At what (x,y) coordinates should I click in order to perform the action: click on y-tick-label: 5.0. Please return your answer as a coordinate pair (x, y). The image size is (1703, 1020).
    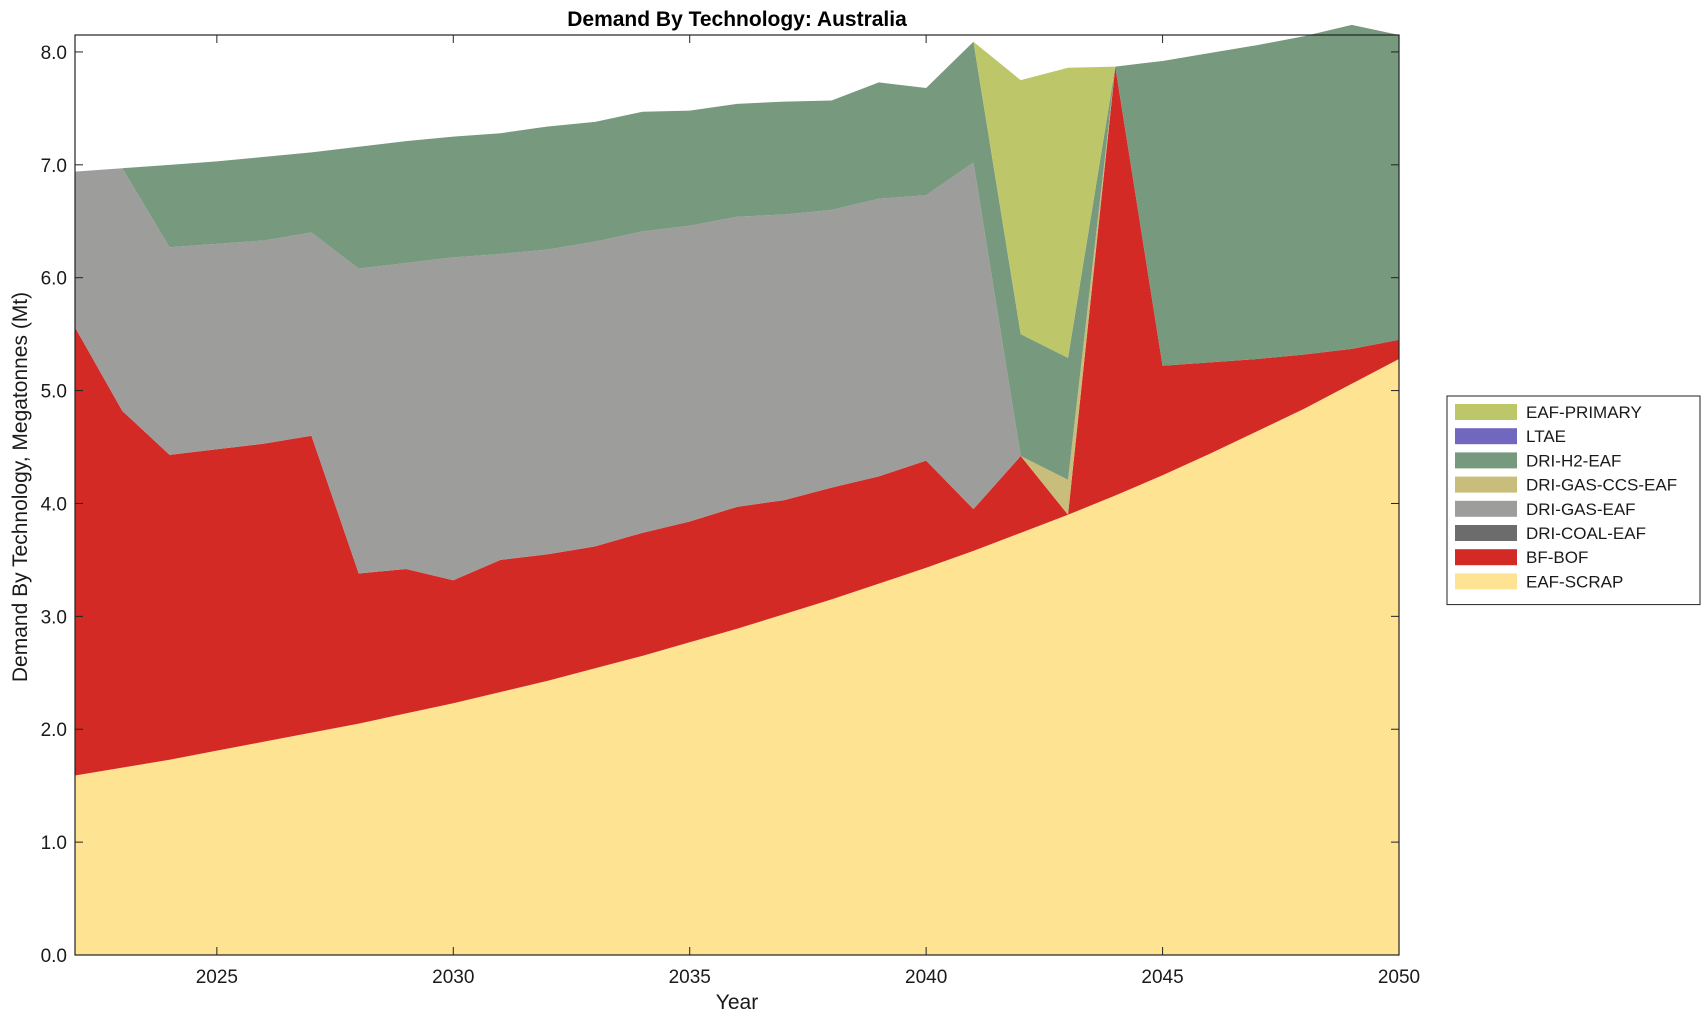
    Looking at the image, I should click on (54, 392).